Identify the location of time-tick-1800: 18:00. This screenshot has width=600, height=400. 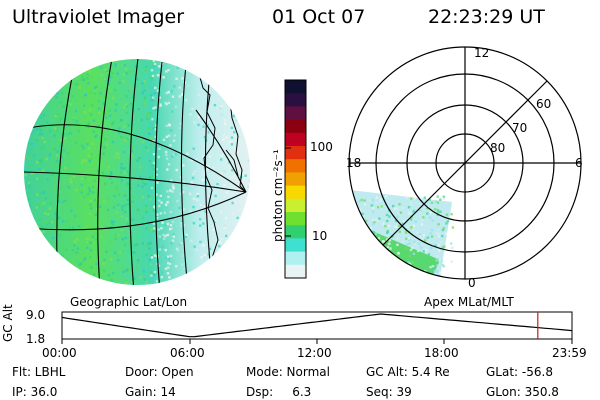
(441, 353).